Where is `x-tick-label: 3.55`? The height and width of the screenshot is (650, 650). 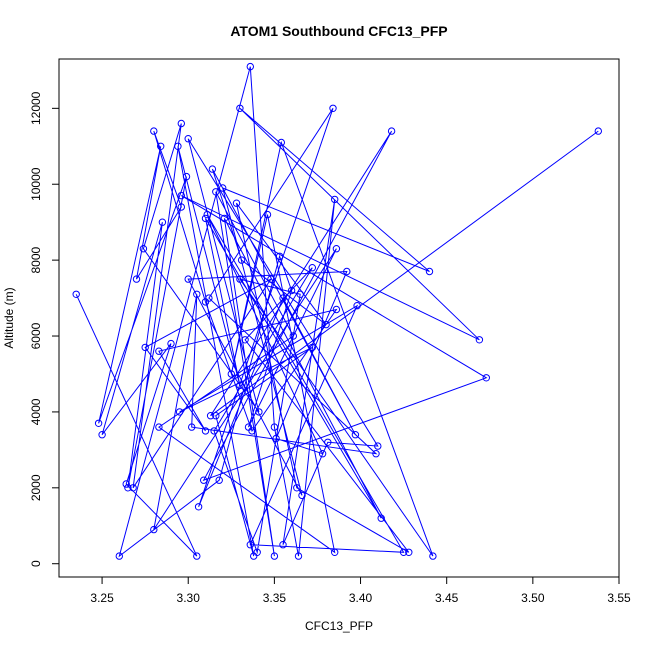
x-tick-label: 3.55 is located at coordinates (619, 598).